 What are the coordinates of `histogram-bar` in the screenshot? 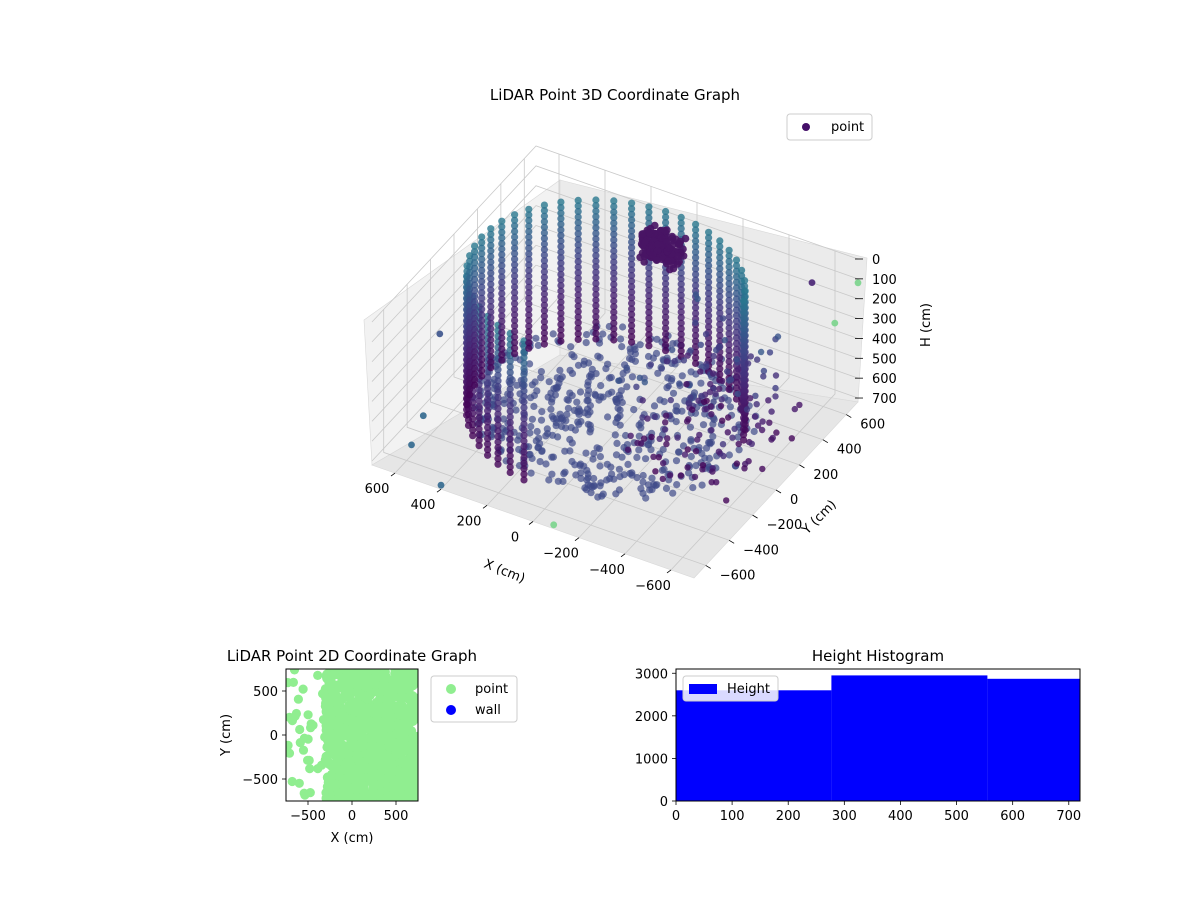 It's located at (754, 745).